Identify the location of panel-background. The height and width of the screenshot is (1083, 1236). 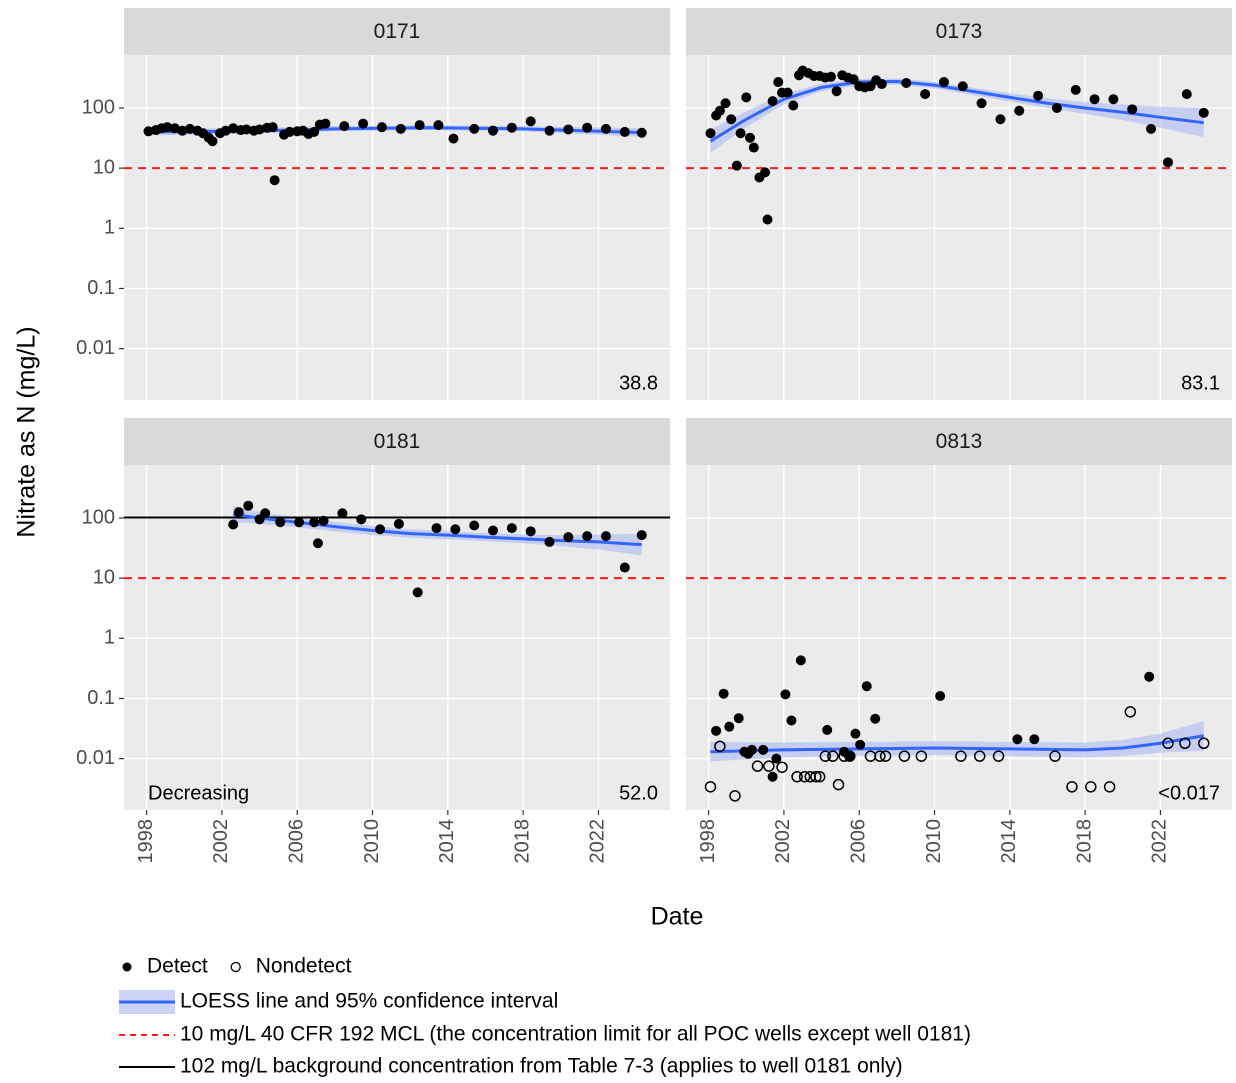
(397, 227).